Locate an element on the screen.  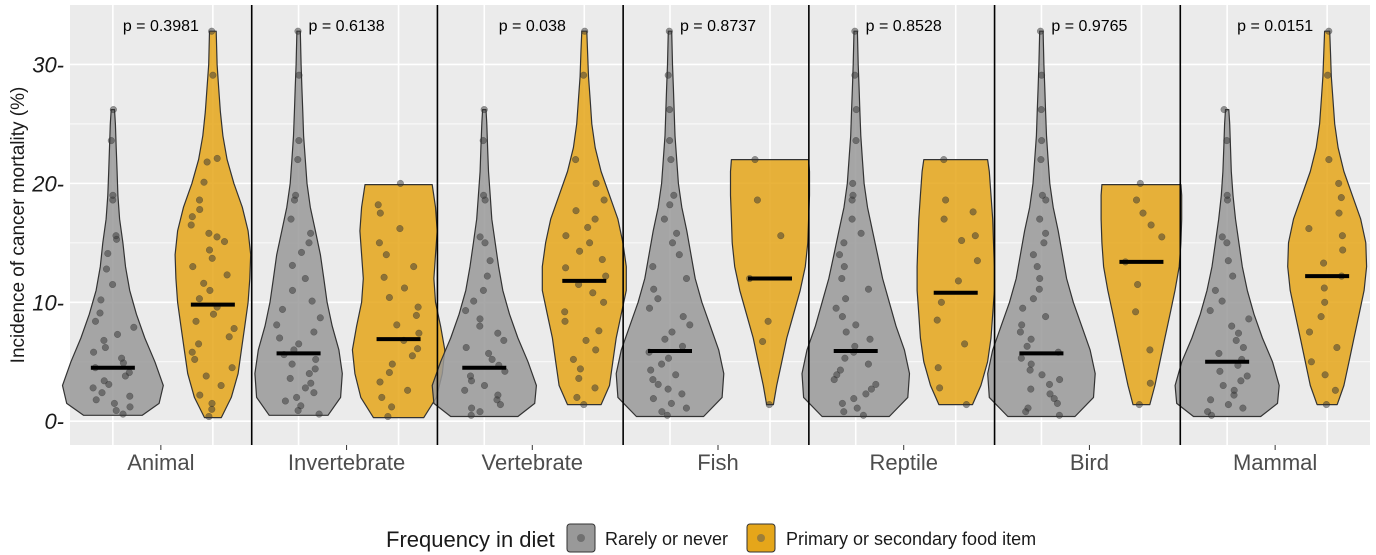
violin-mammal-primary is located at coordinates (1327, 218).